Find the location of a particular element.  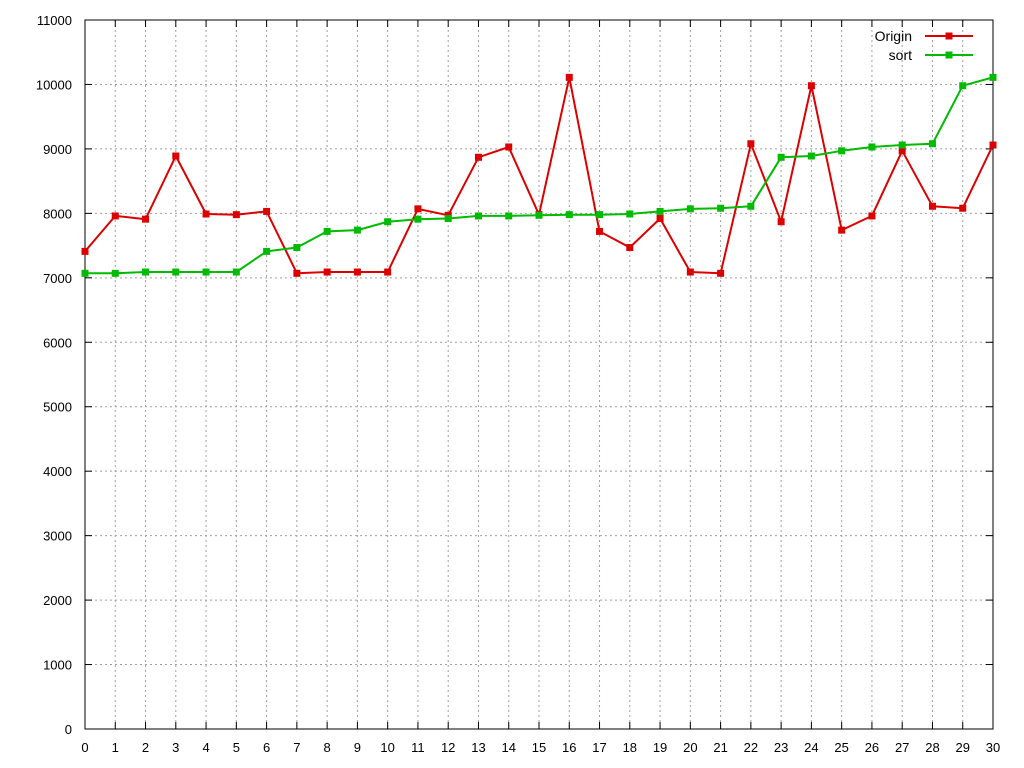

x-tick-label: 4 is located at coordinates (205, 747).